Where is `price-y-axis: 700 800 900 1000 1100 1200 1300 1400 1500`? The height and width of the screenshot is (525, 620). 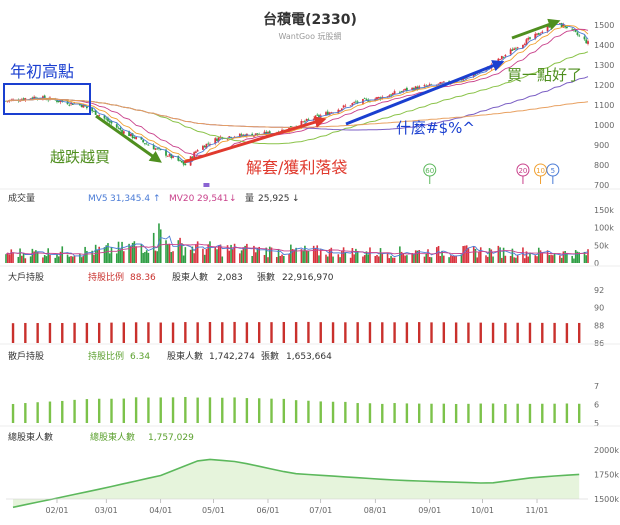 price-y-axis: 700 800 900 1000 1100 1200 1300 1400 1500 is located at coordinates (604, 105).